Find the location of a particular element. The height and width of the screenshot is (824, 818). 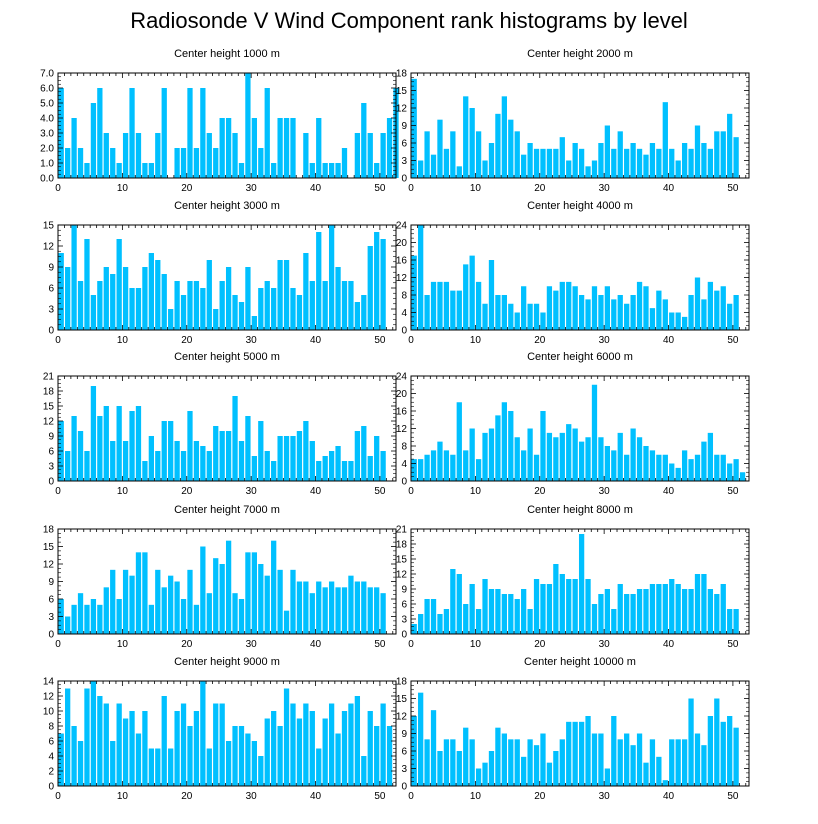

panel-10-ytick-label-0: 0 is located at coordinates (404, 787).